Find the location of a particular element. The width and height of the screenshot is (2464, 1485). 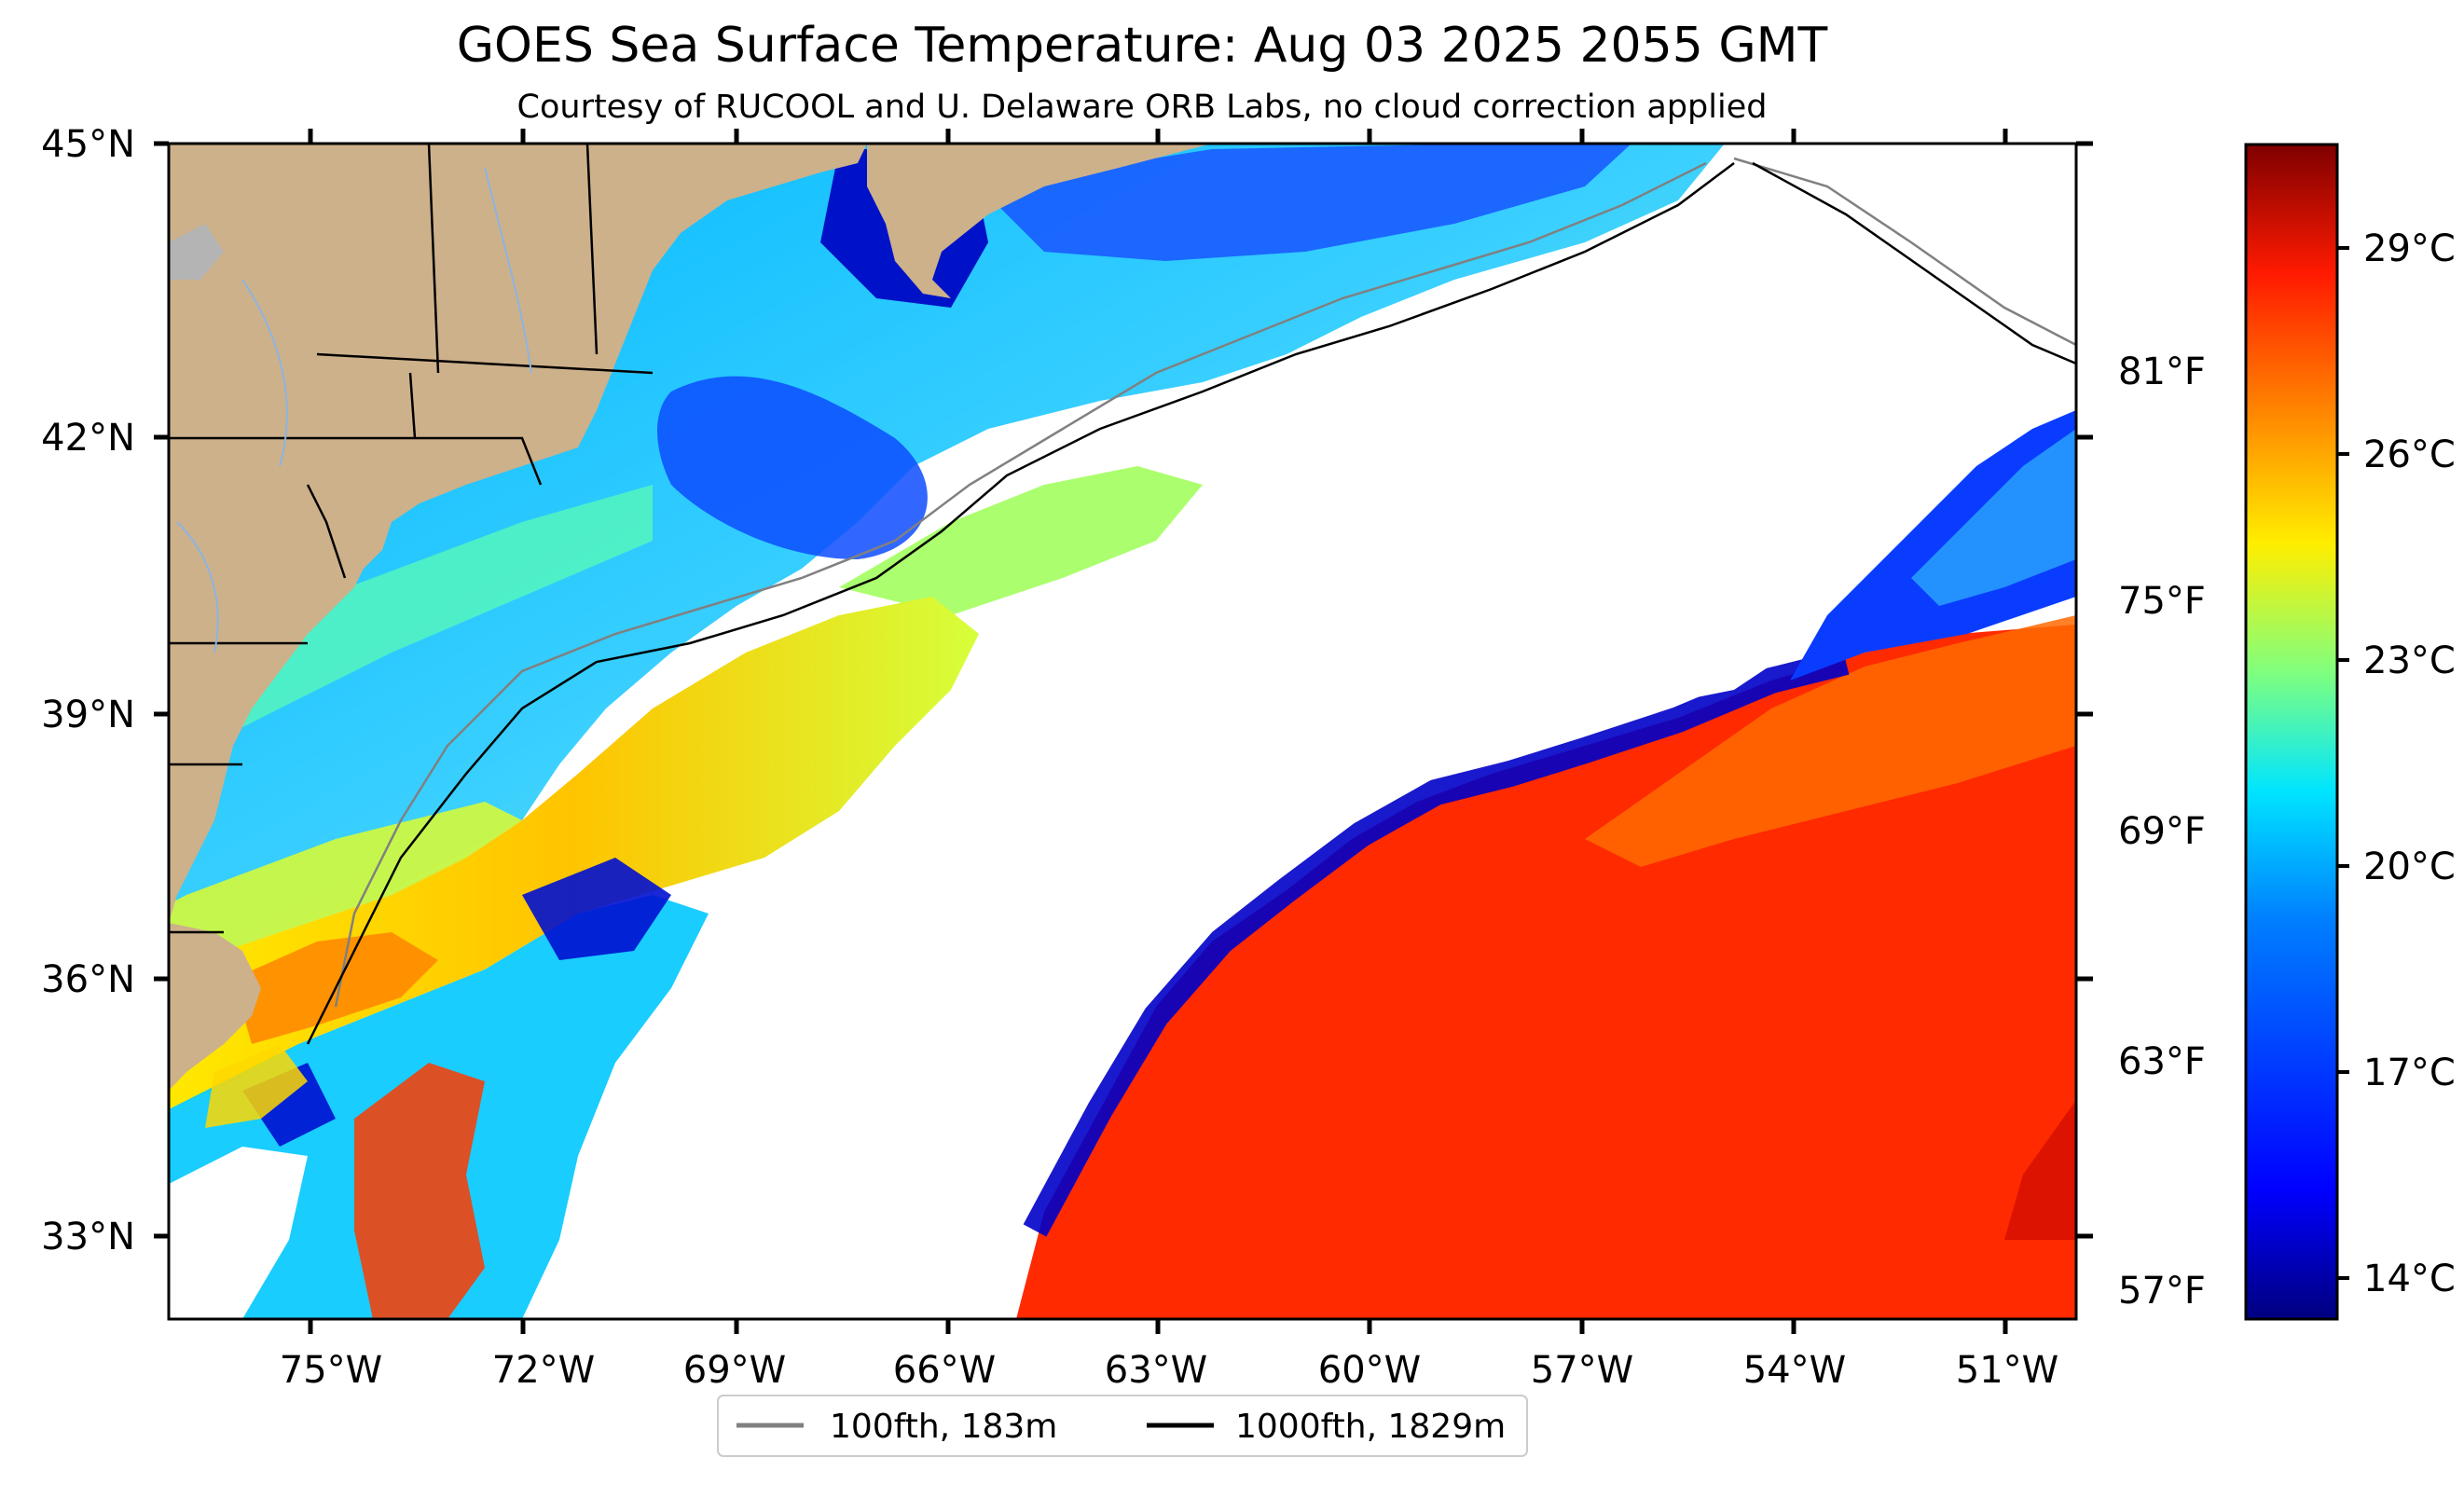

legend-label-1000fth: 1000fth, 1829m is located at coordinates (1370, 1427).